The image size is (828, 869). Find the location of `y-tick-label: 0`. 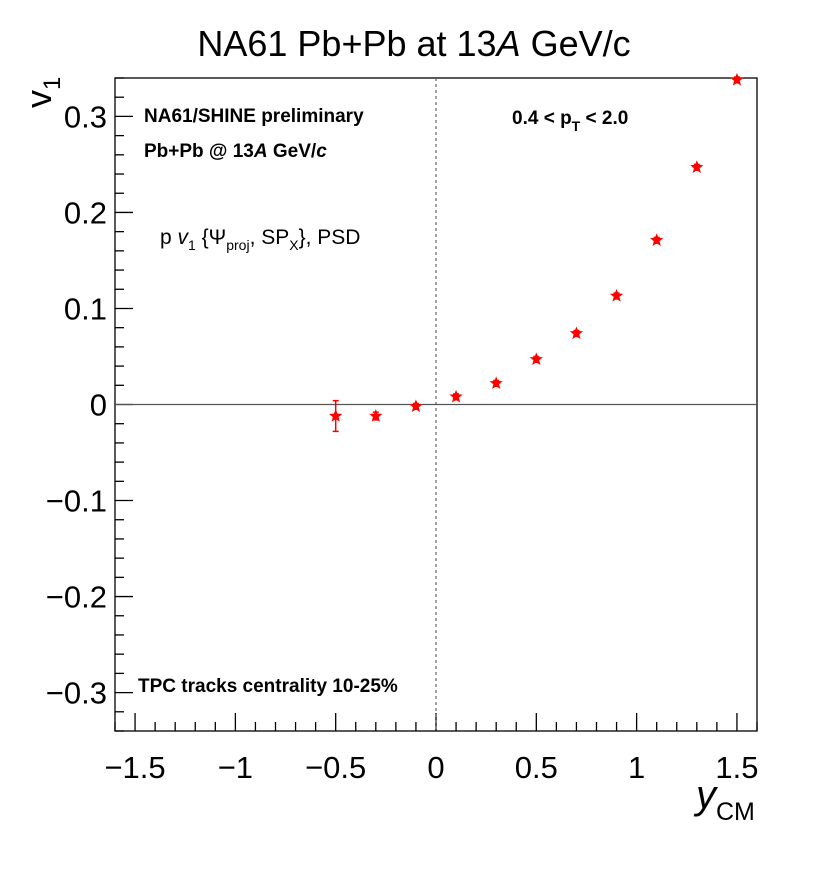

y-tick-label: 0 is located at coordinates (98, 405).